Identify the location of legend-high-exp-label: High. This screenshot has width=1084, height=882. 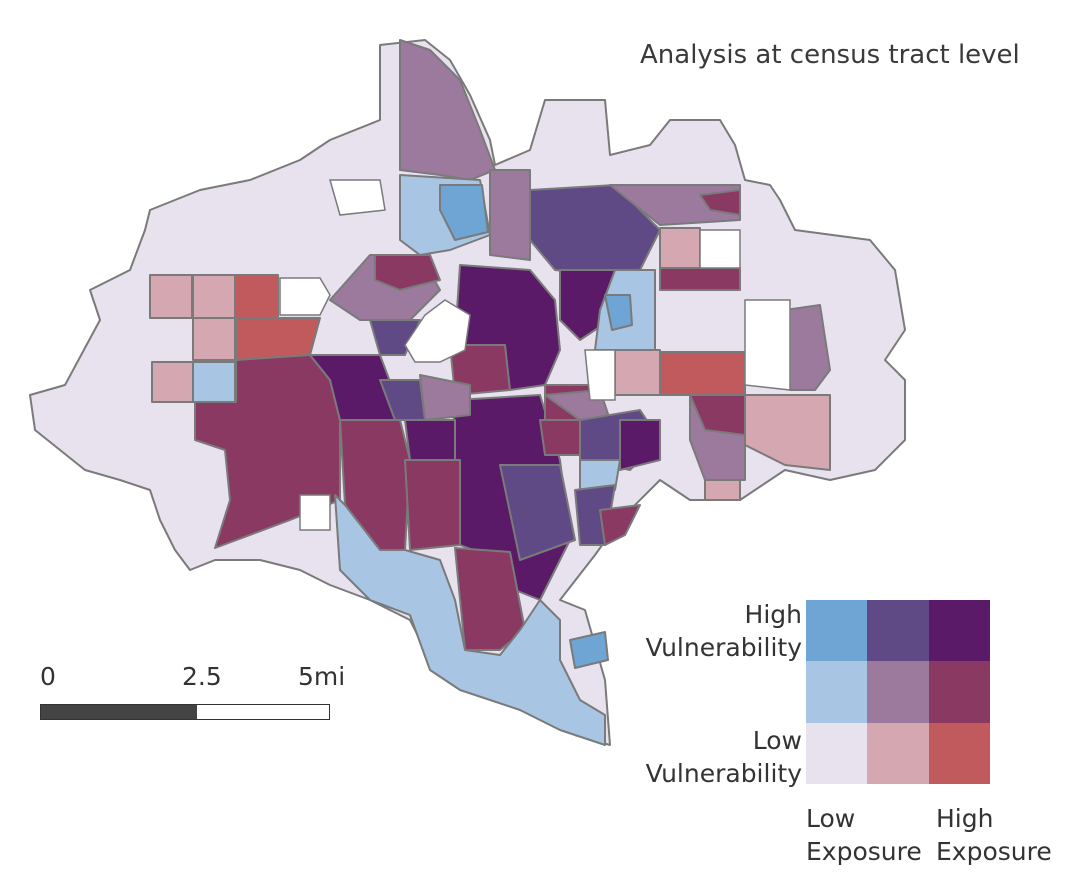
(965, 818).